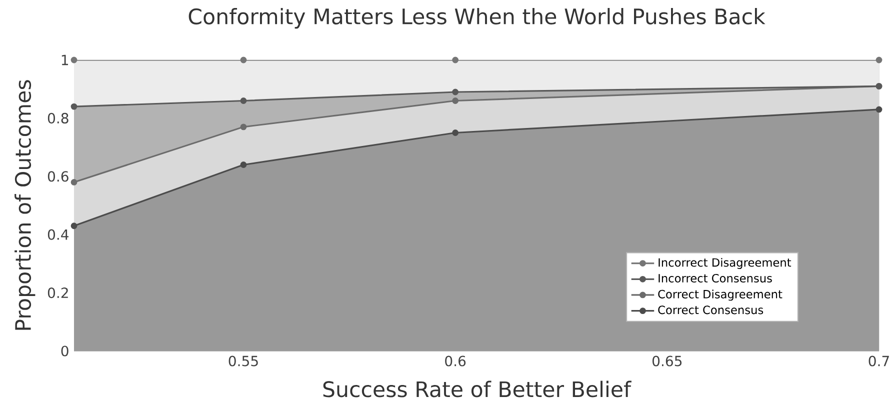 This screenshot has width=895, height=411. Describe the element at coordinates (58, 293) in the screenshot. I see `y-tick-label: 0.2` at that location.